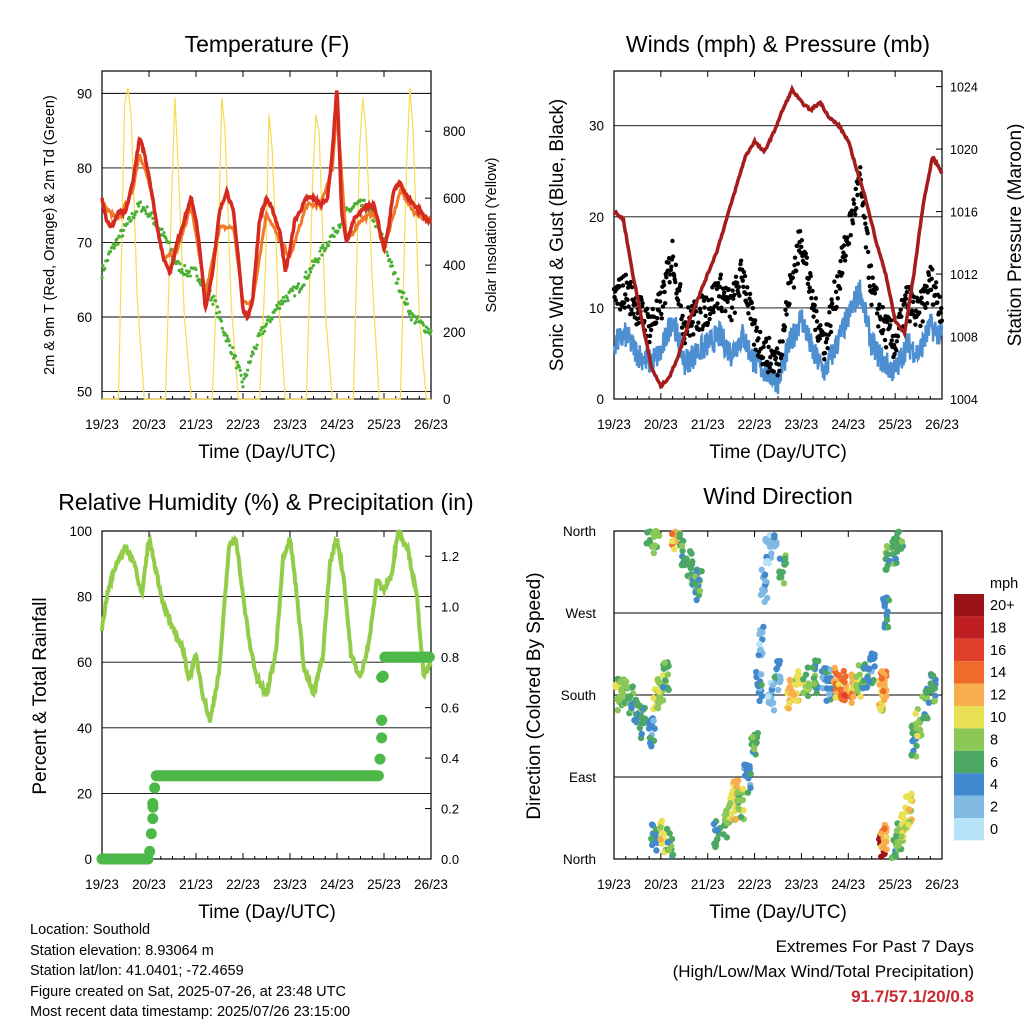  What do you see at coordinates (848, 424) in the screenshot?
I see `winds-xtick-label: 24/23` at bounding box center [848, 424].